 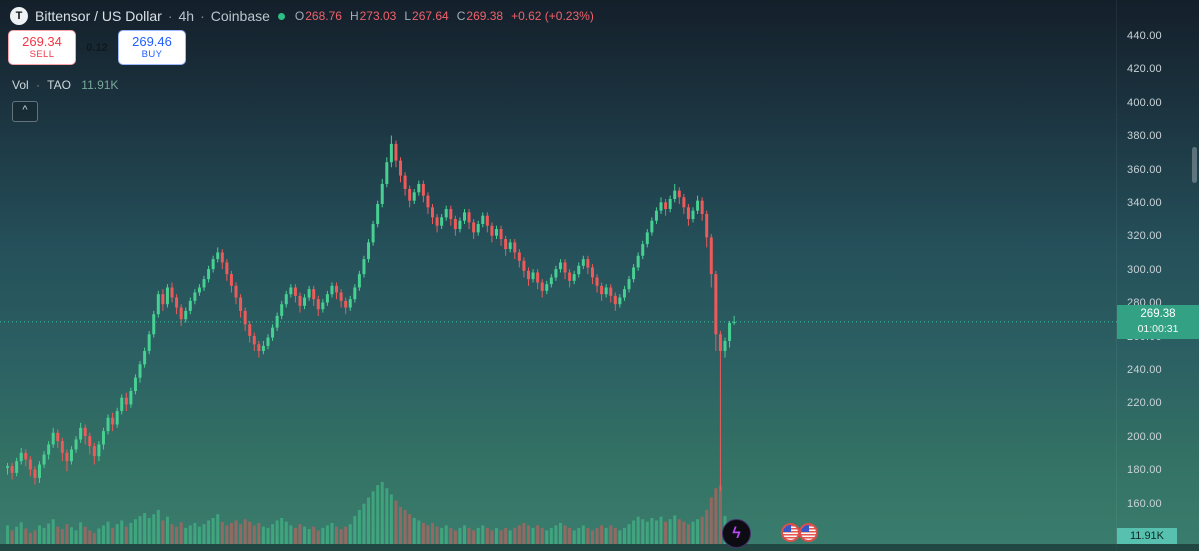 What do you see at coordinates (1144, 470) in the screenshot?
I see `price-axis-label: 180.00` at bounding box center [1144, 470].